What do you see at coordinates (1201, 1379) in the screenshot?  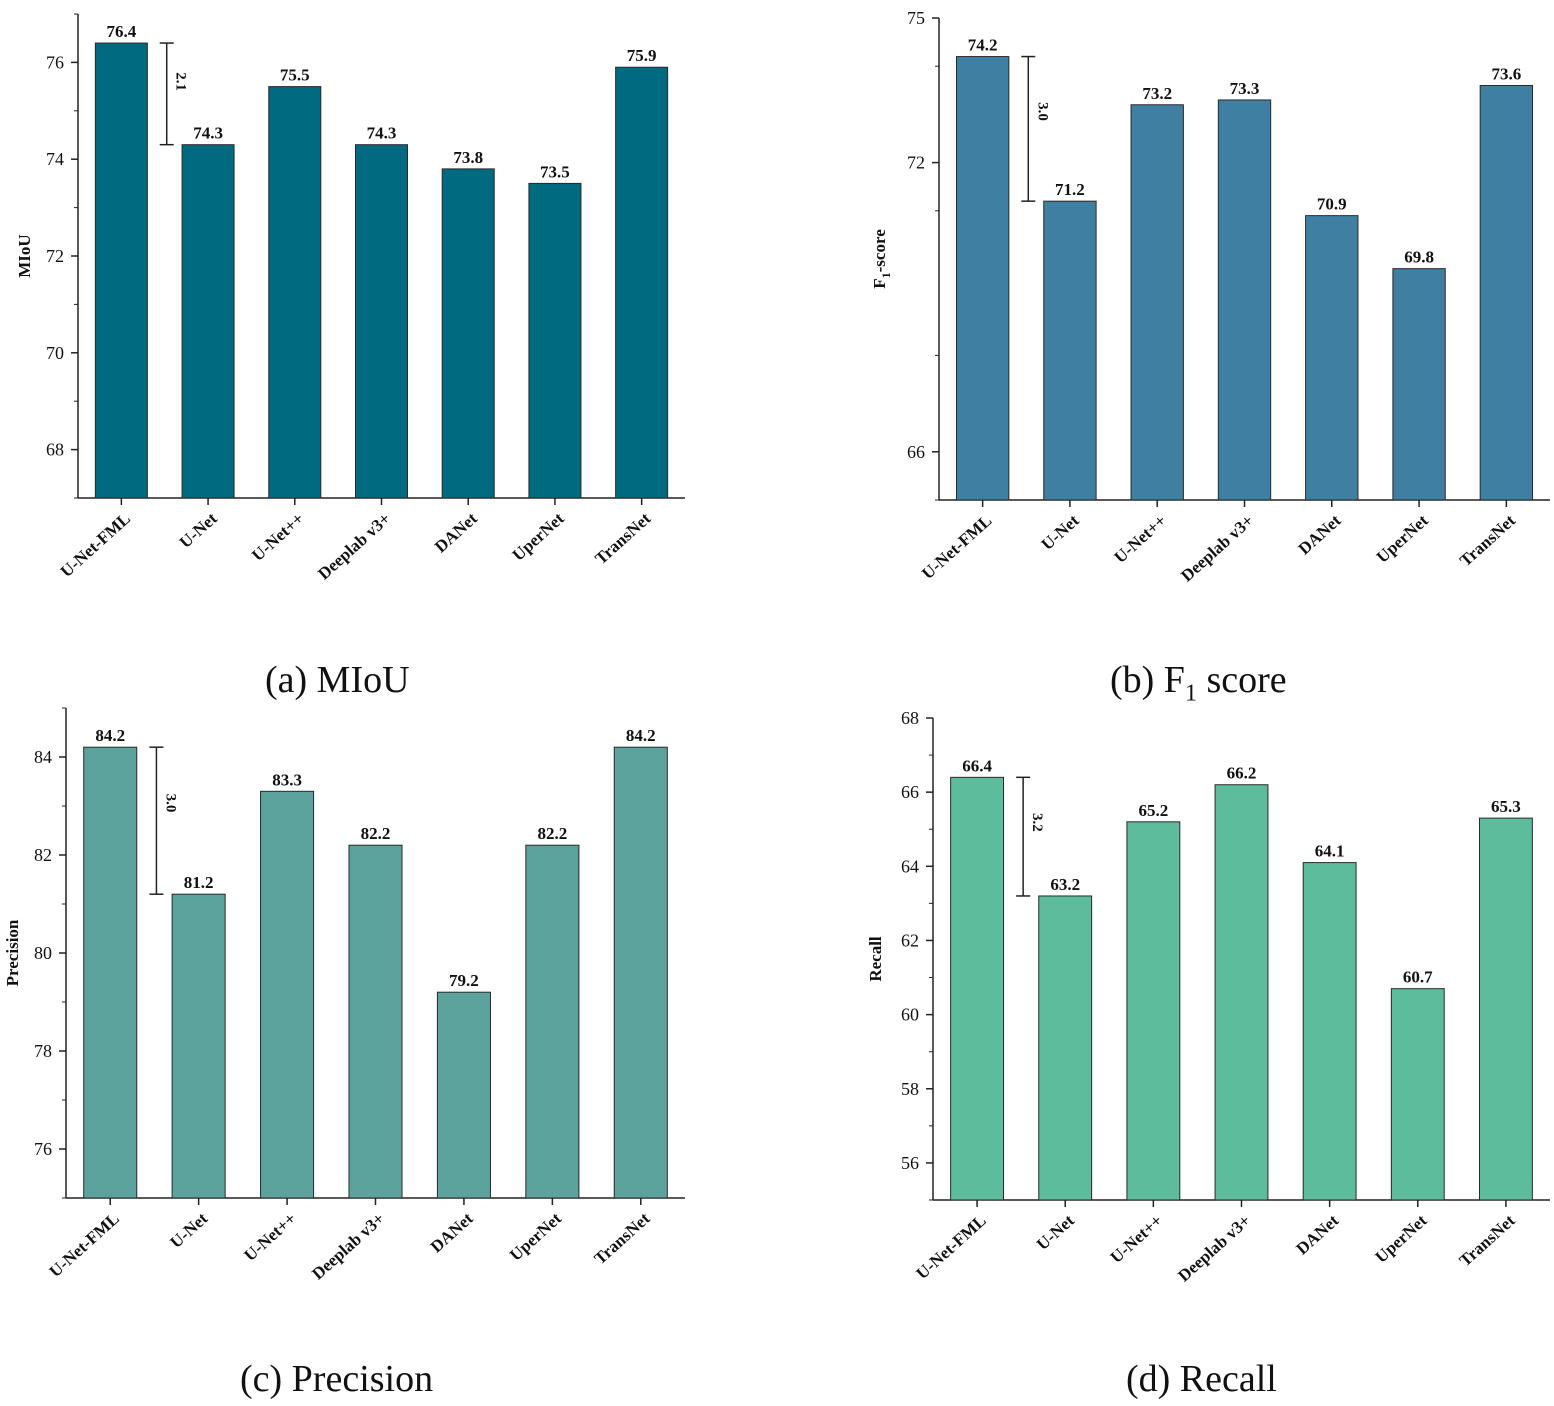 I see `caption-recall: (d) Recall` at bounding box center [1201, 1379].